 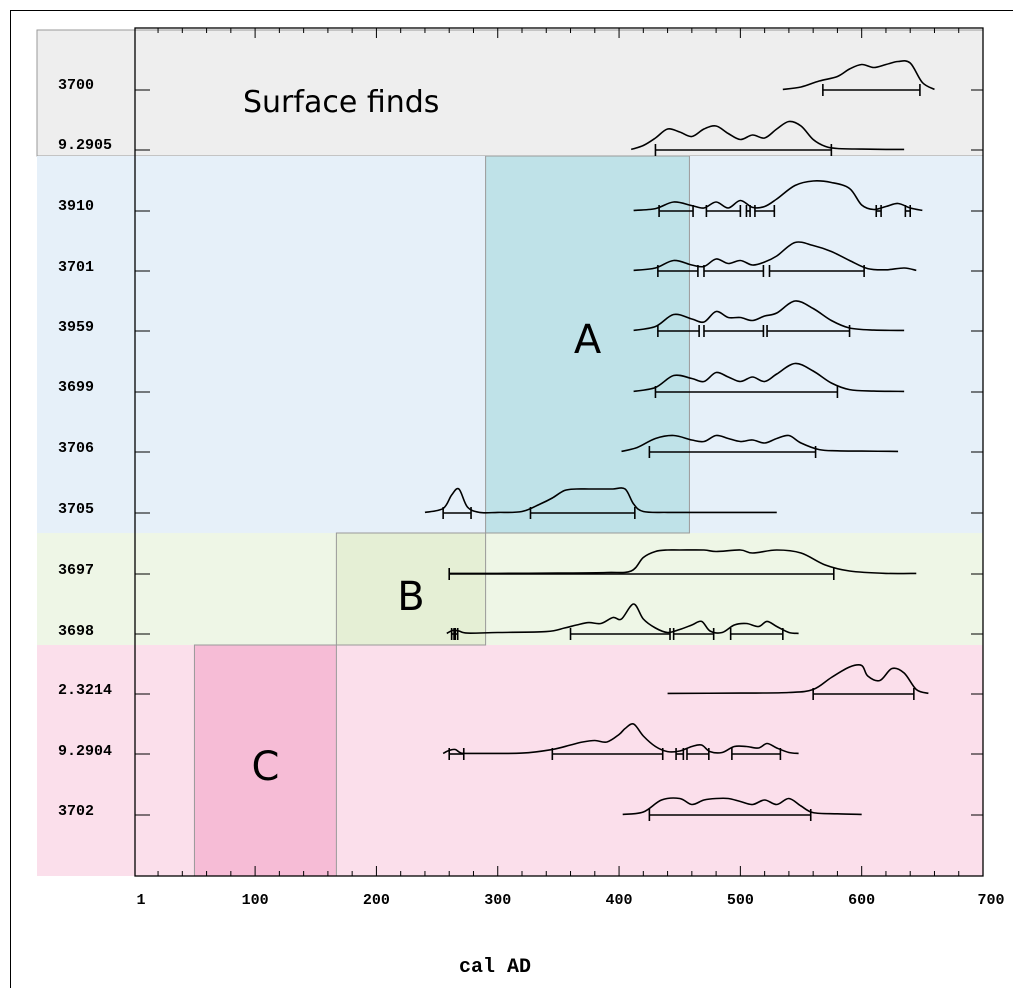 What do you see at coordinates (85, 690) in the screenshot?
I see `sample-label-2.3214: 2.3214` at bounding box center [85, 690].